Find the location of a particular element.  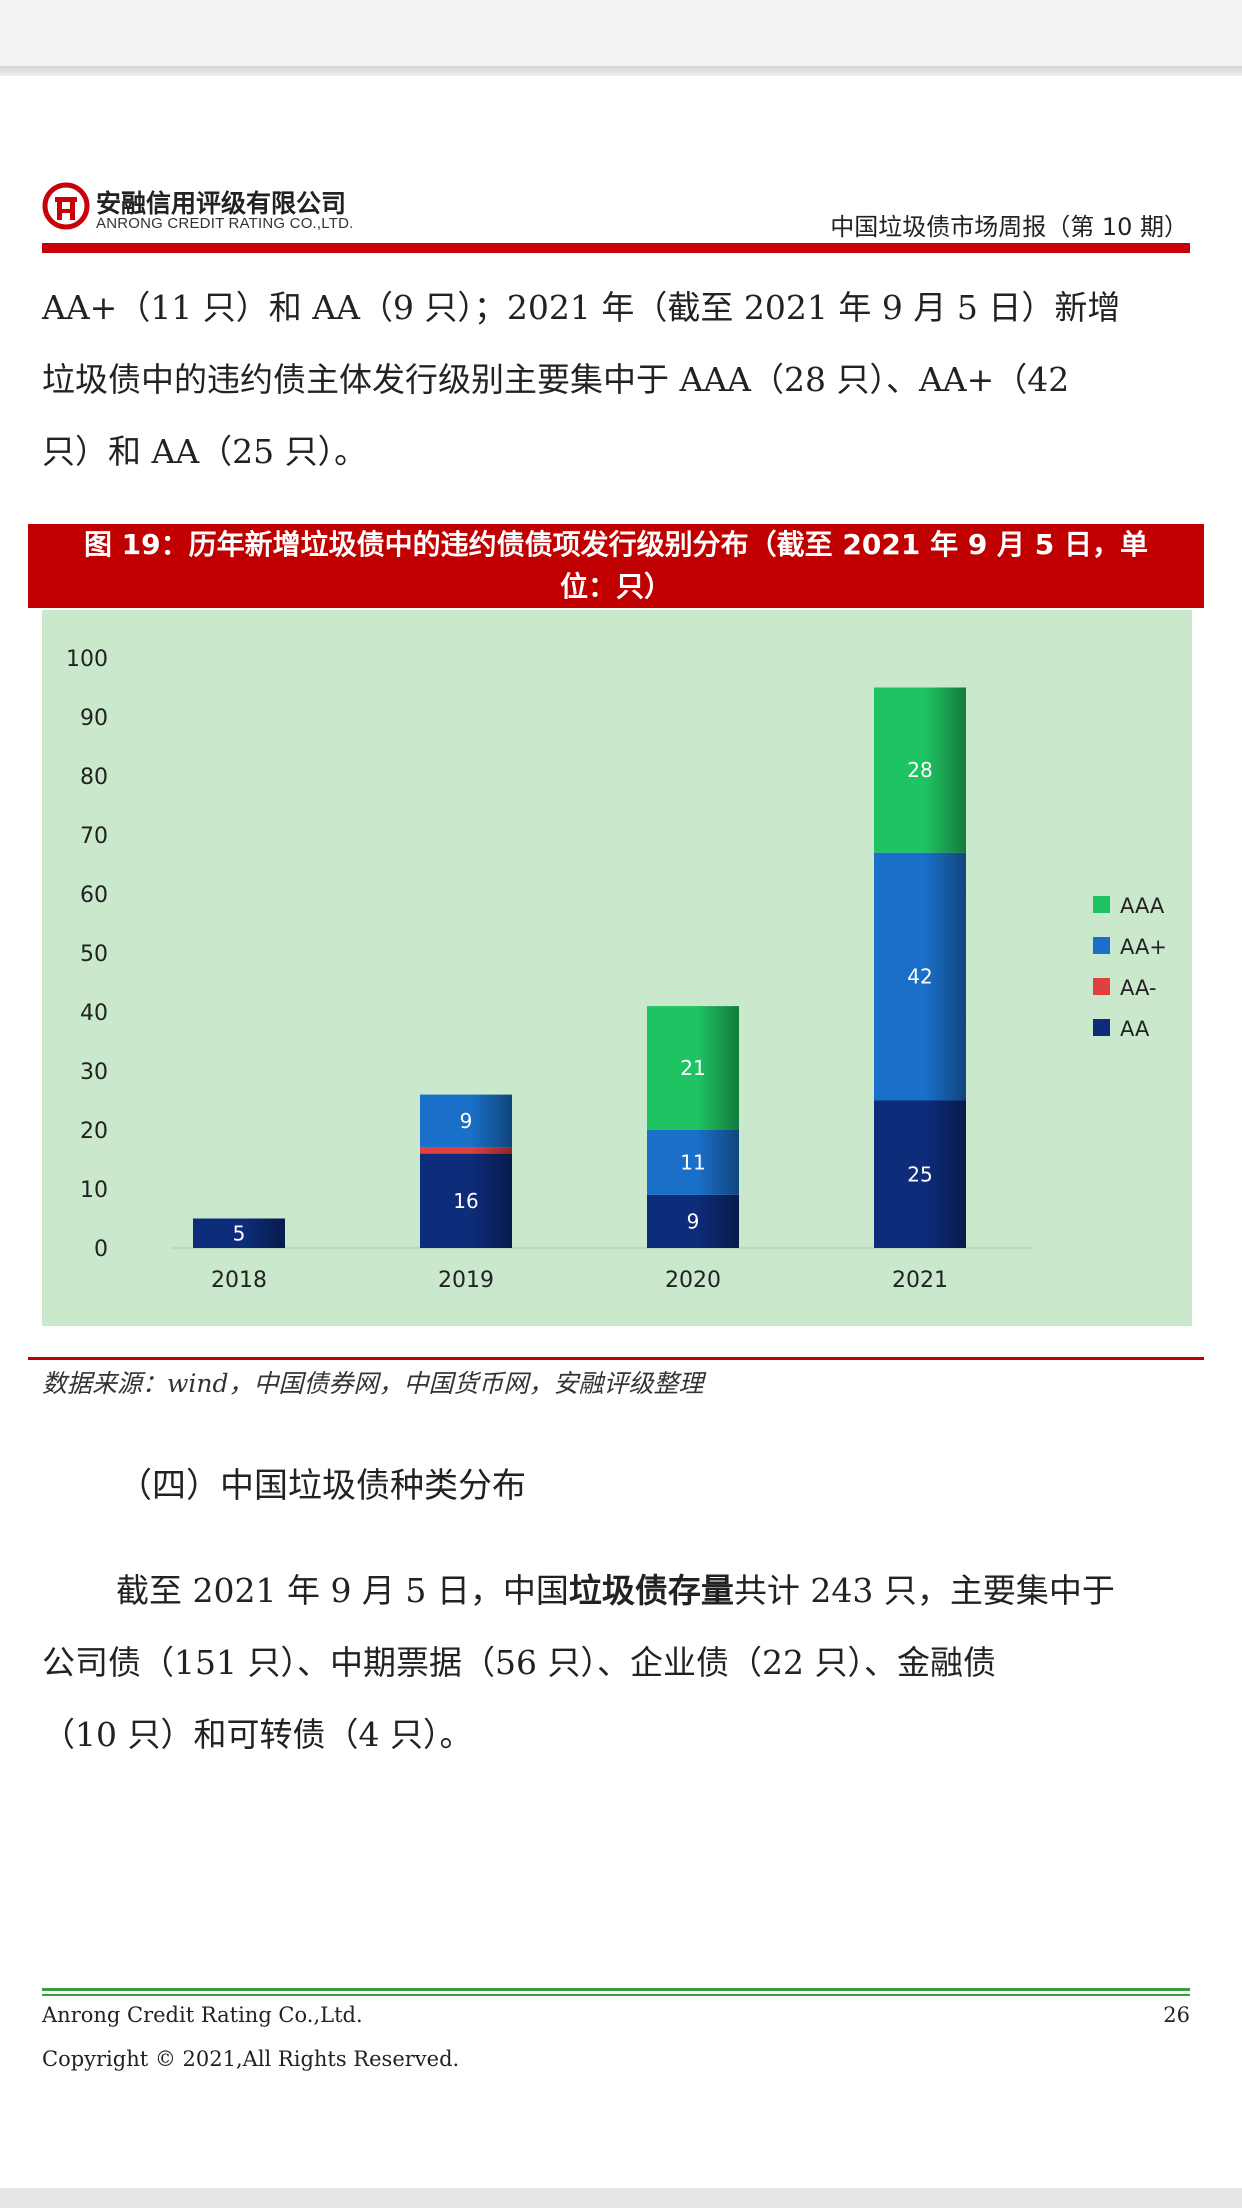

bar-aaa-2021 is located at coordinates (920, 770).